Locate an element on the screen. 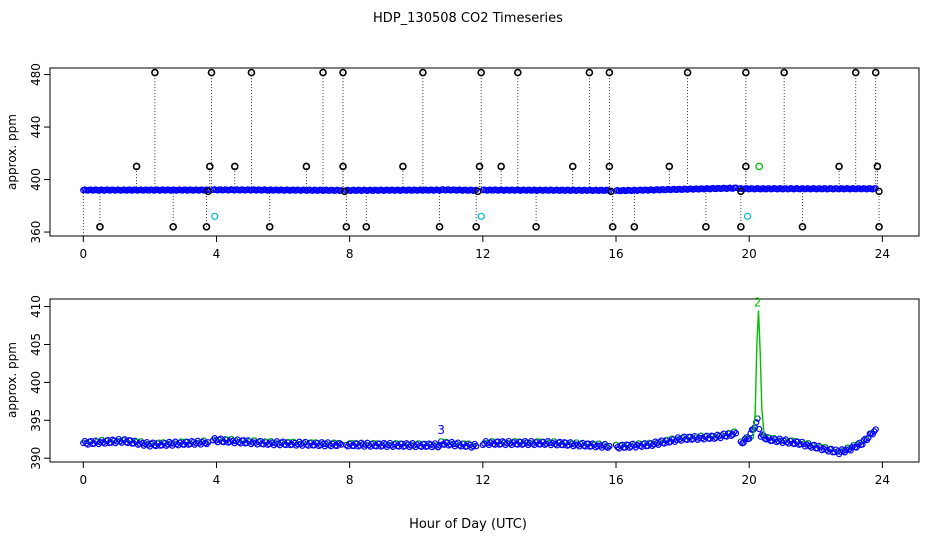 The height and width of the screenshot is (540, 936). y-tick-label: 410 is located at coordinates (36, 306).